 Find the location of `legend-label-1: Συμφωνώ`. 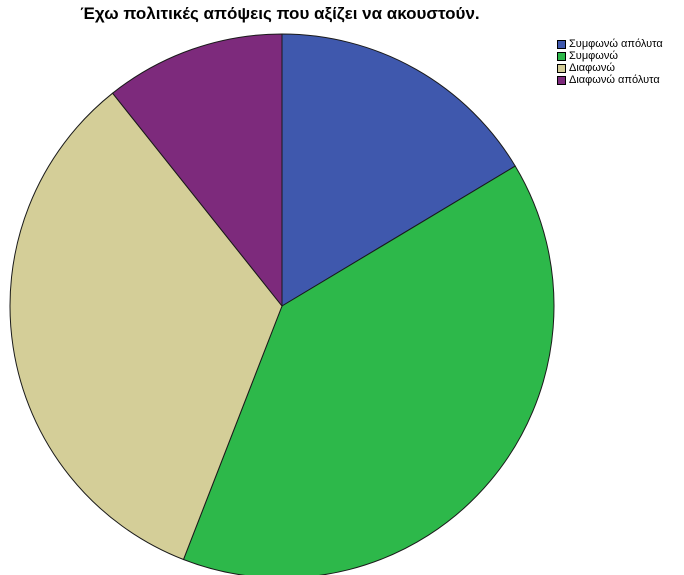

legend-label-1: Συμφωνώ is located at coordinates (593, 56).